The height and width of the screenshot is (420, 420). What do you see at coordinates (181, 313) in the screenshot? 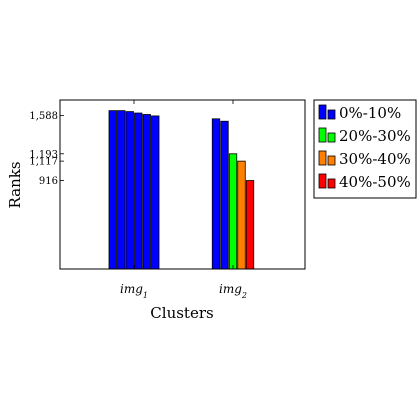
I see `x-axis-title: Clusters` at bounding box center [181, 313].